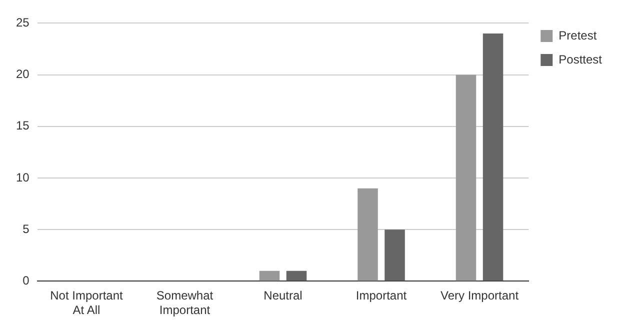  What do you see at coordinates (283, 295) in the screenshot?
I see `x-tick-label: Neutral` at bounding box center [283, 295].